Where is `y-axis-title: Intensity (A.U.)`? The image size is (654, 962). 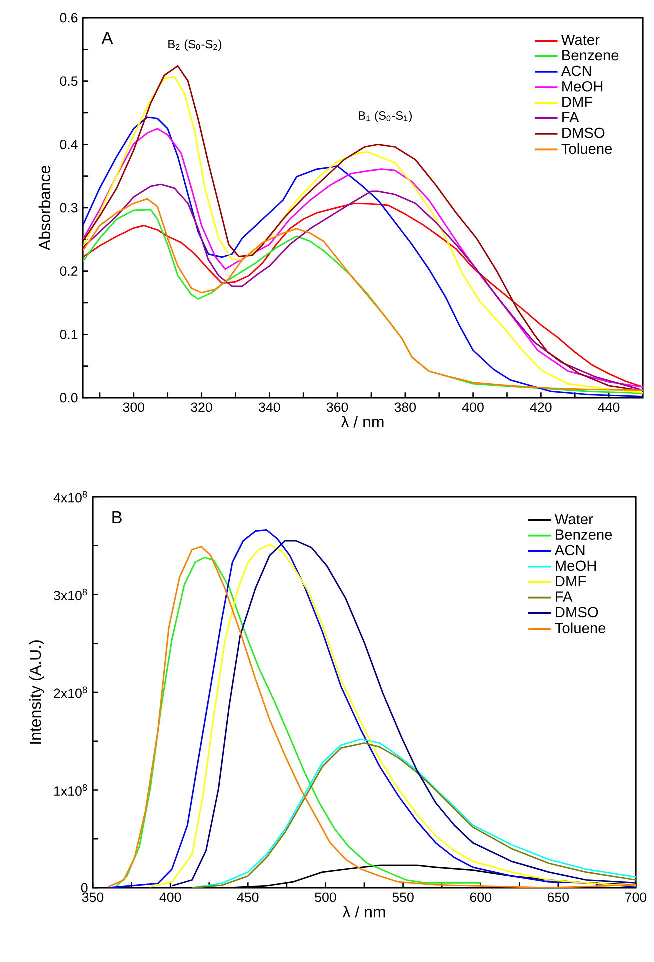 y-axis-title: Intensity (A.U.) is located at coordinates (36, 692).